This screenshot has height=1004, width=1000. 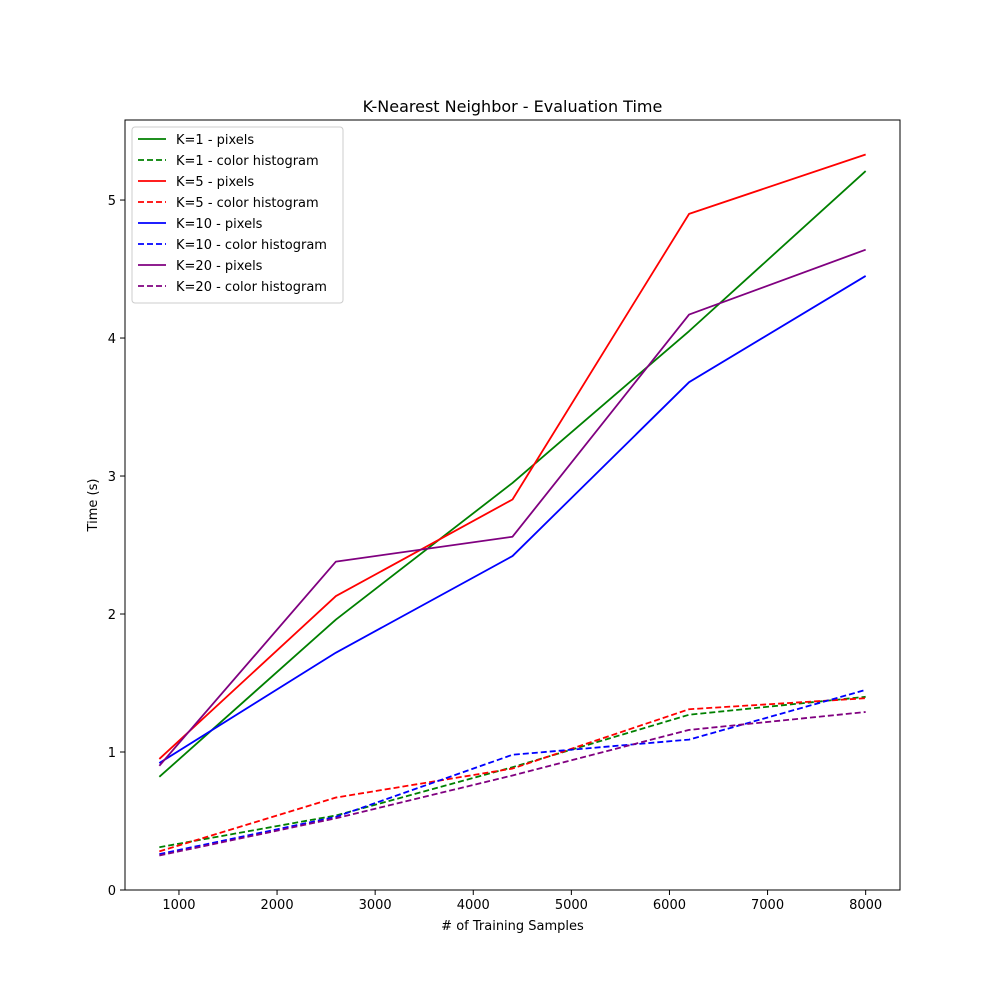 I want to click on x-tick-label: 5000, so click(x=571, y=905).